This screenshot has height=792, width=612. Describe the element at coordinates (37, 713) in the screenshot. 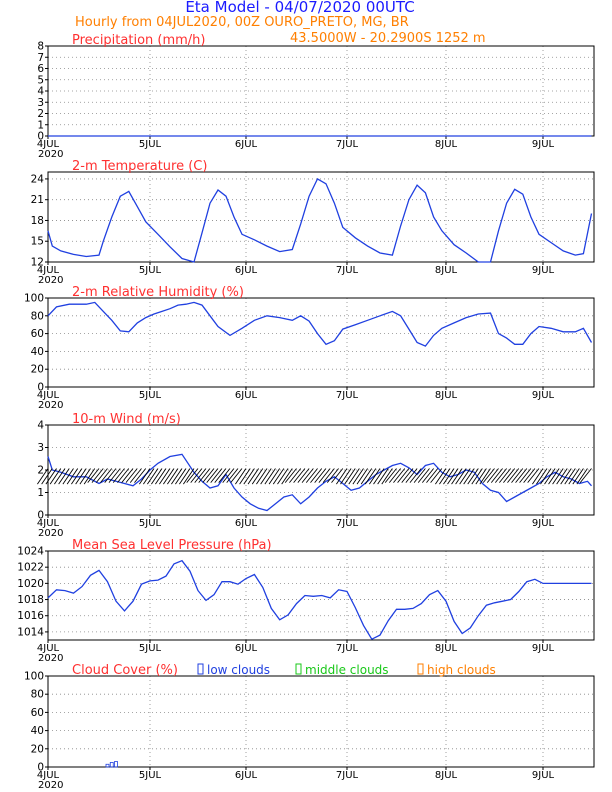

I see `y-tick-label: 60` at that location.